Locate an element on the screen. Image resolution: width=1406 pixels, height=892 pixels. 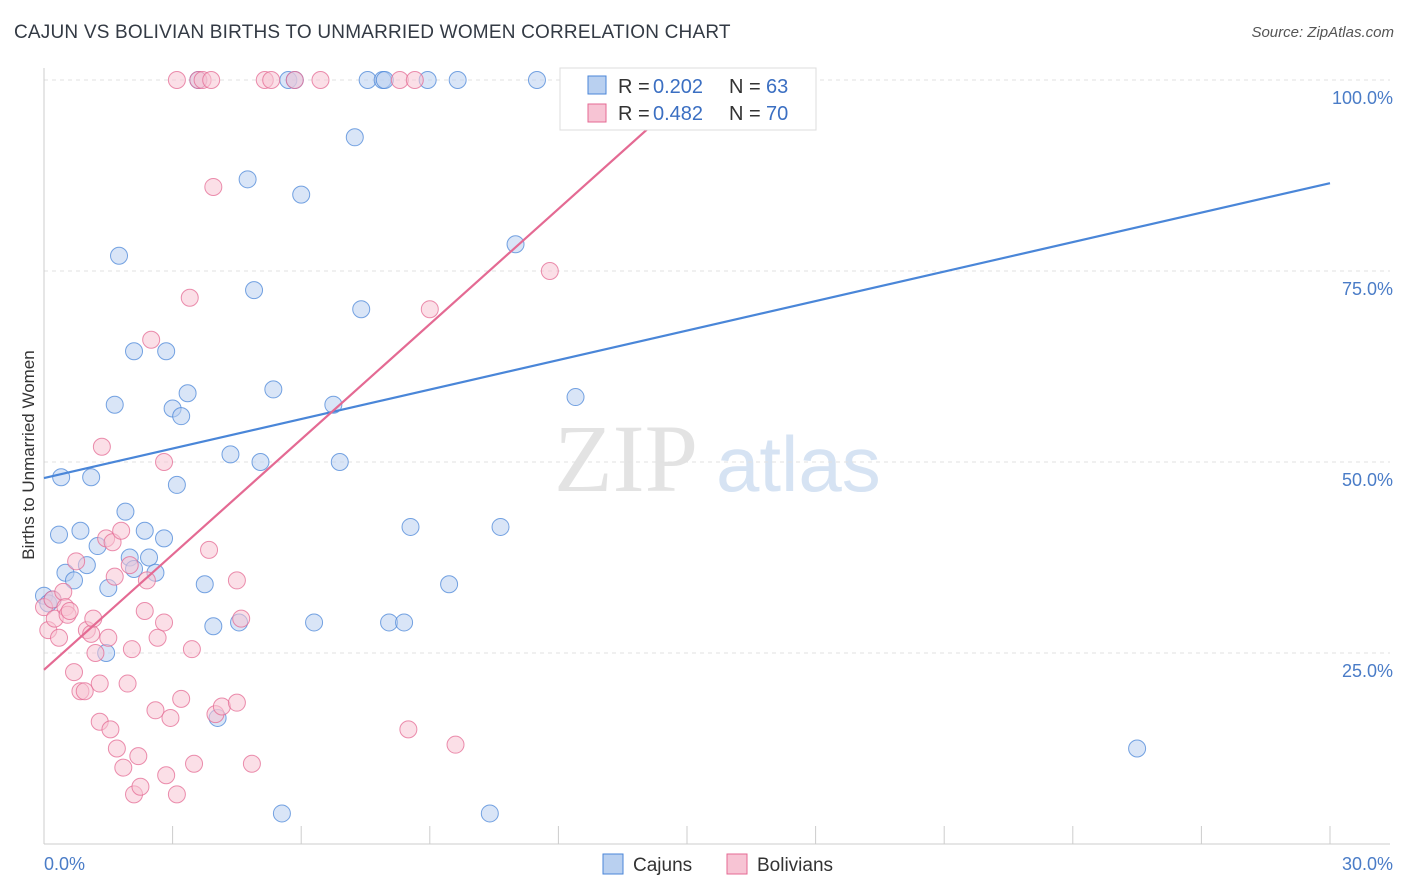
legend-bolivians-r-label: R = is located at coordinates (634, 114).